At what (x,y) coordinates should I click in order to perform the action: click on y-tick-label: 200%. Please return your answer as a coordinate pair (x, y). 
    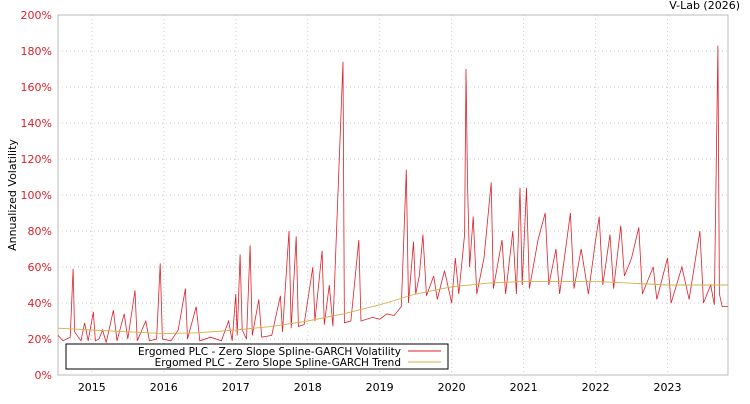
    Looking at the image, I should click on (36, 15).